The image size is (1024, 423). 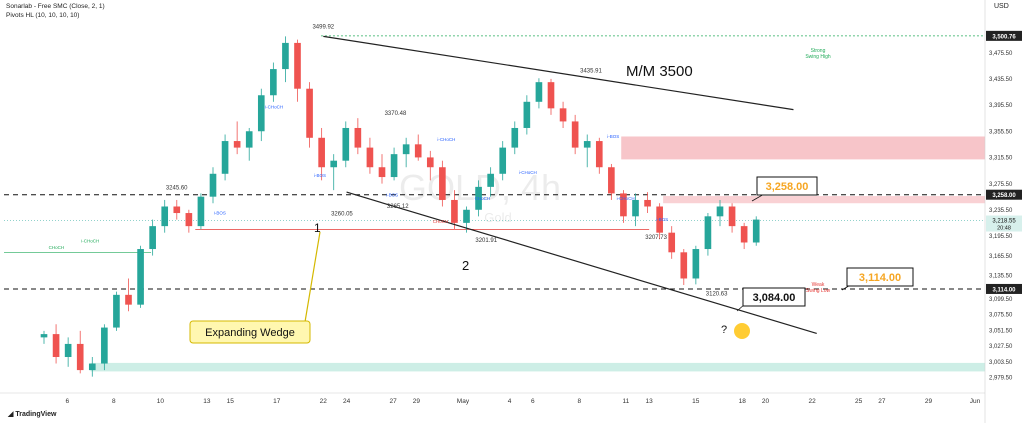 I want to click on y-tick-label: 3,027.50, so click(x=1001, y=347).